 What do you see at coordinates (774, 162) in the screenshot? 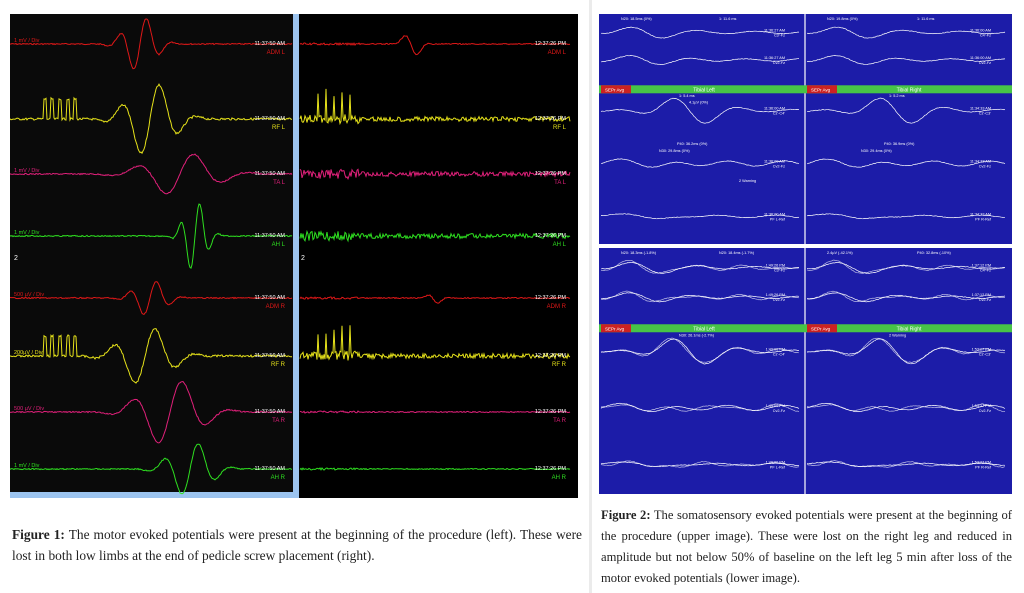
I see `sep-time-l-4: 11:36:00 AM` at bounding box center [774, 162].